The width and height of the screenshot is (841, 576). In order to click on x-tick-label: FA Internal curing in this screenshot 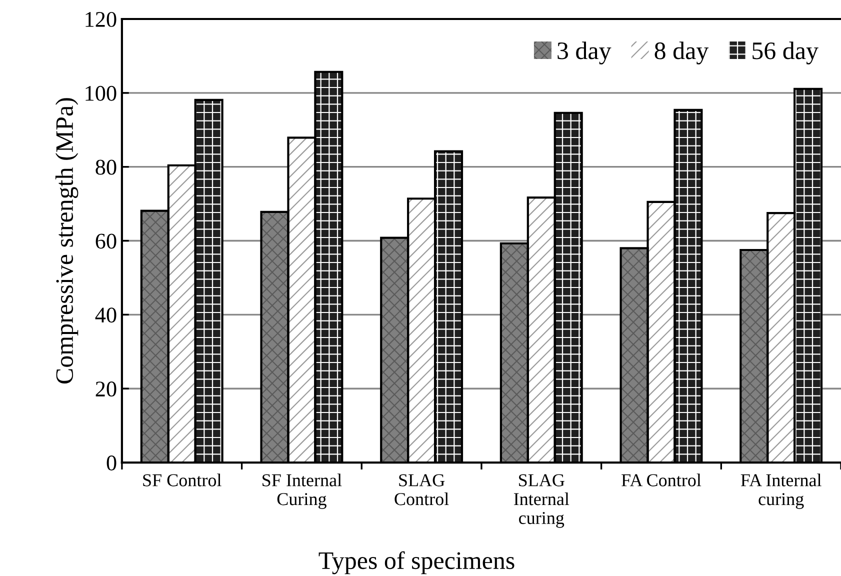, I will do `click(781, 491)`.